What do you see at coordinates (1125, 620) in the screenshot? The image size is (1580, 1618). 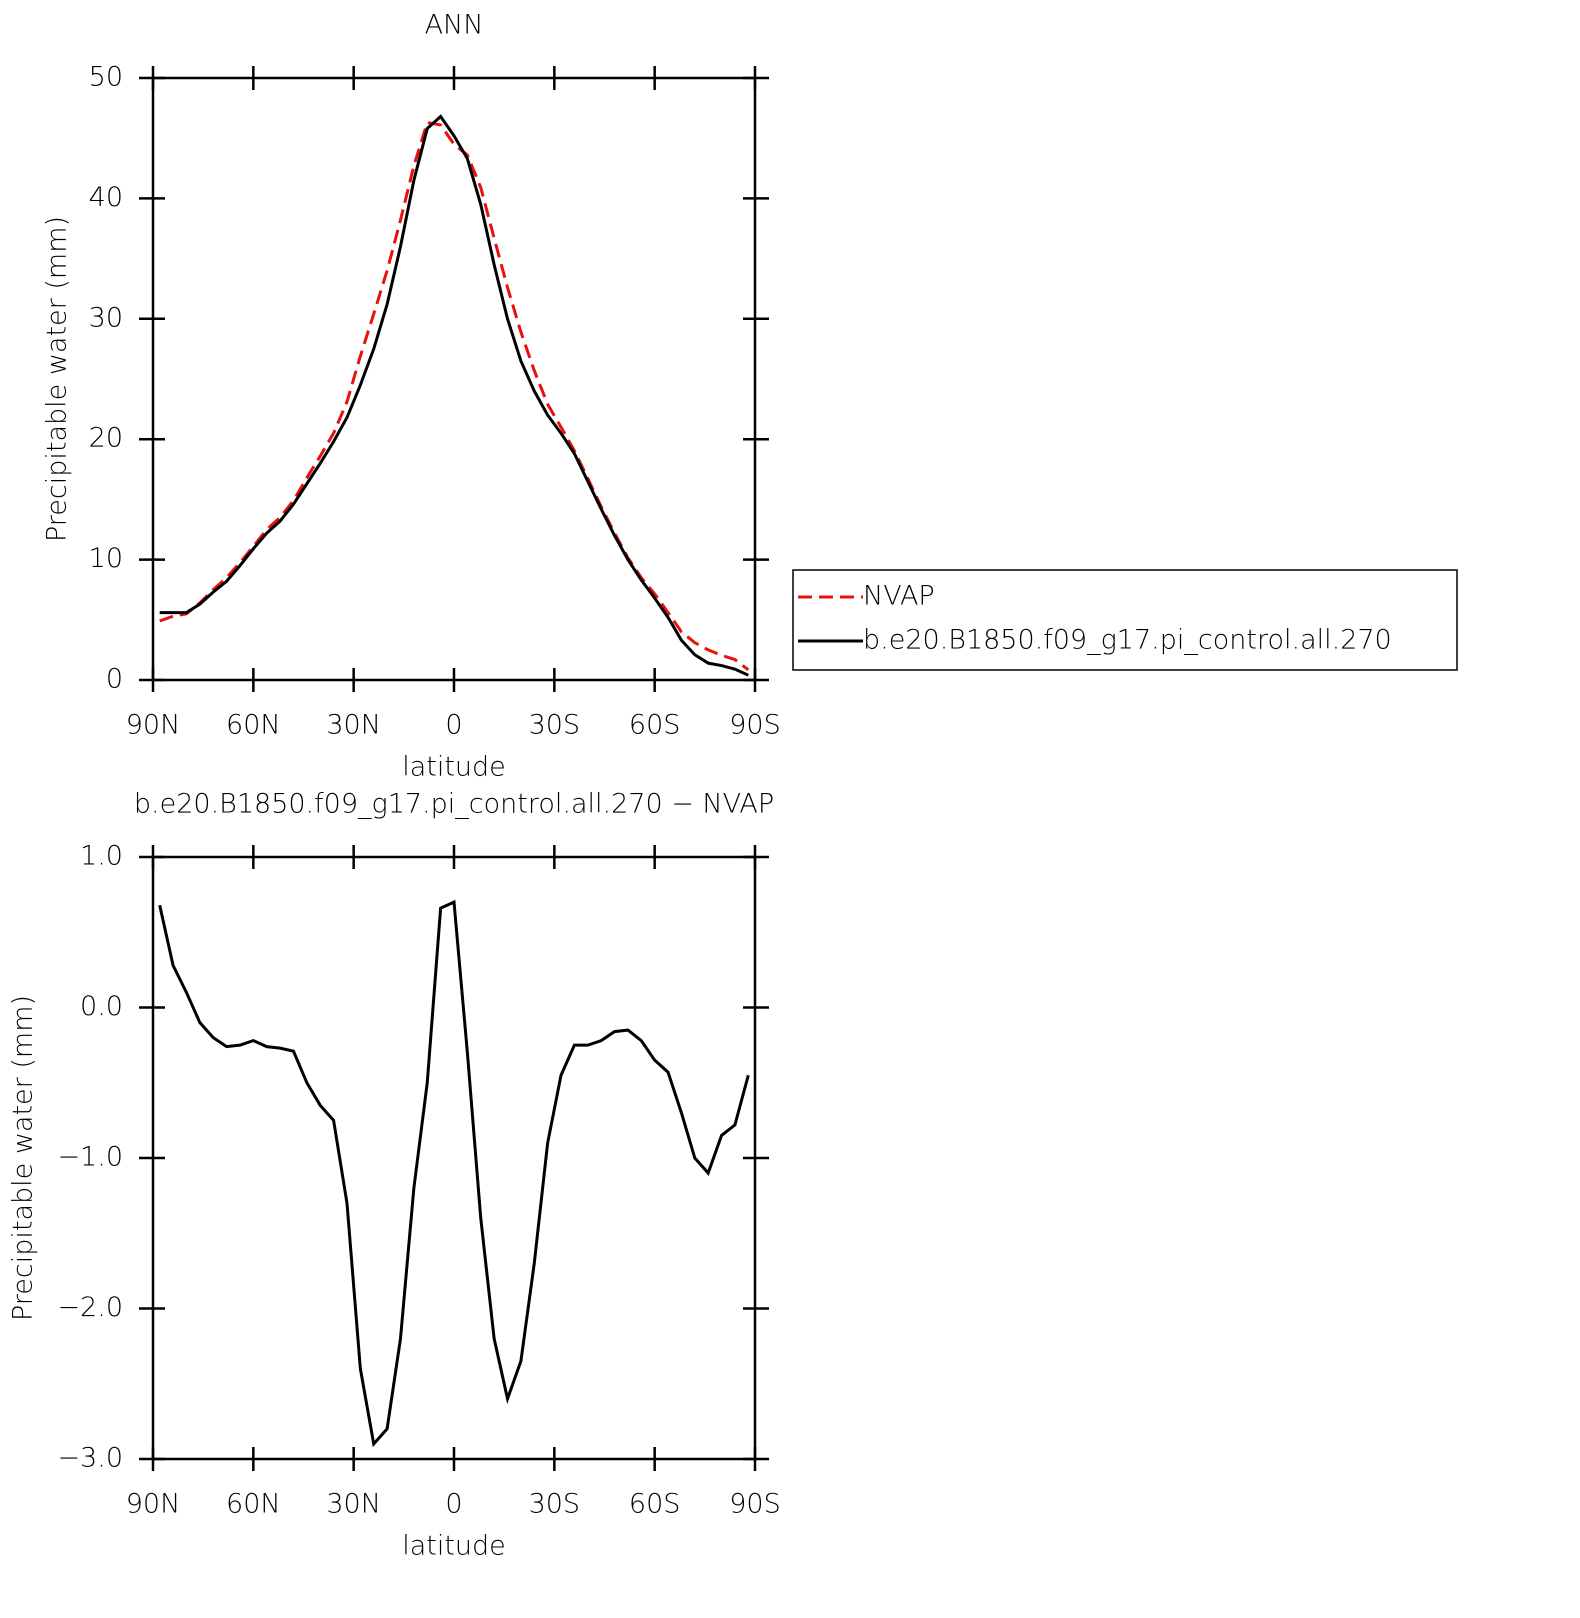 I see `legend-box` at bounding box center [1125, 620].